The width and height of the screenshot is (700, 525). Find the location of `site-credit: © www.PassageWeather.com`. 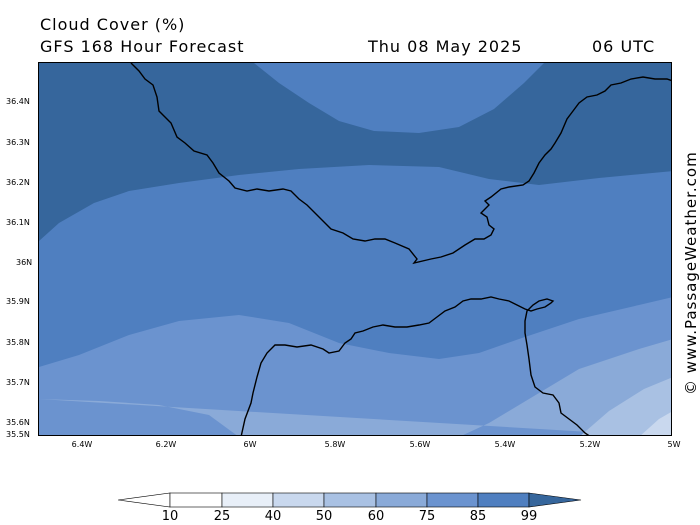

site-credit: © www.PassageWeather.com is located at coordinates (691, 273).